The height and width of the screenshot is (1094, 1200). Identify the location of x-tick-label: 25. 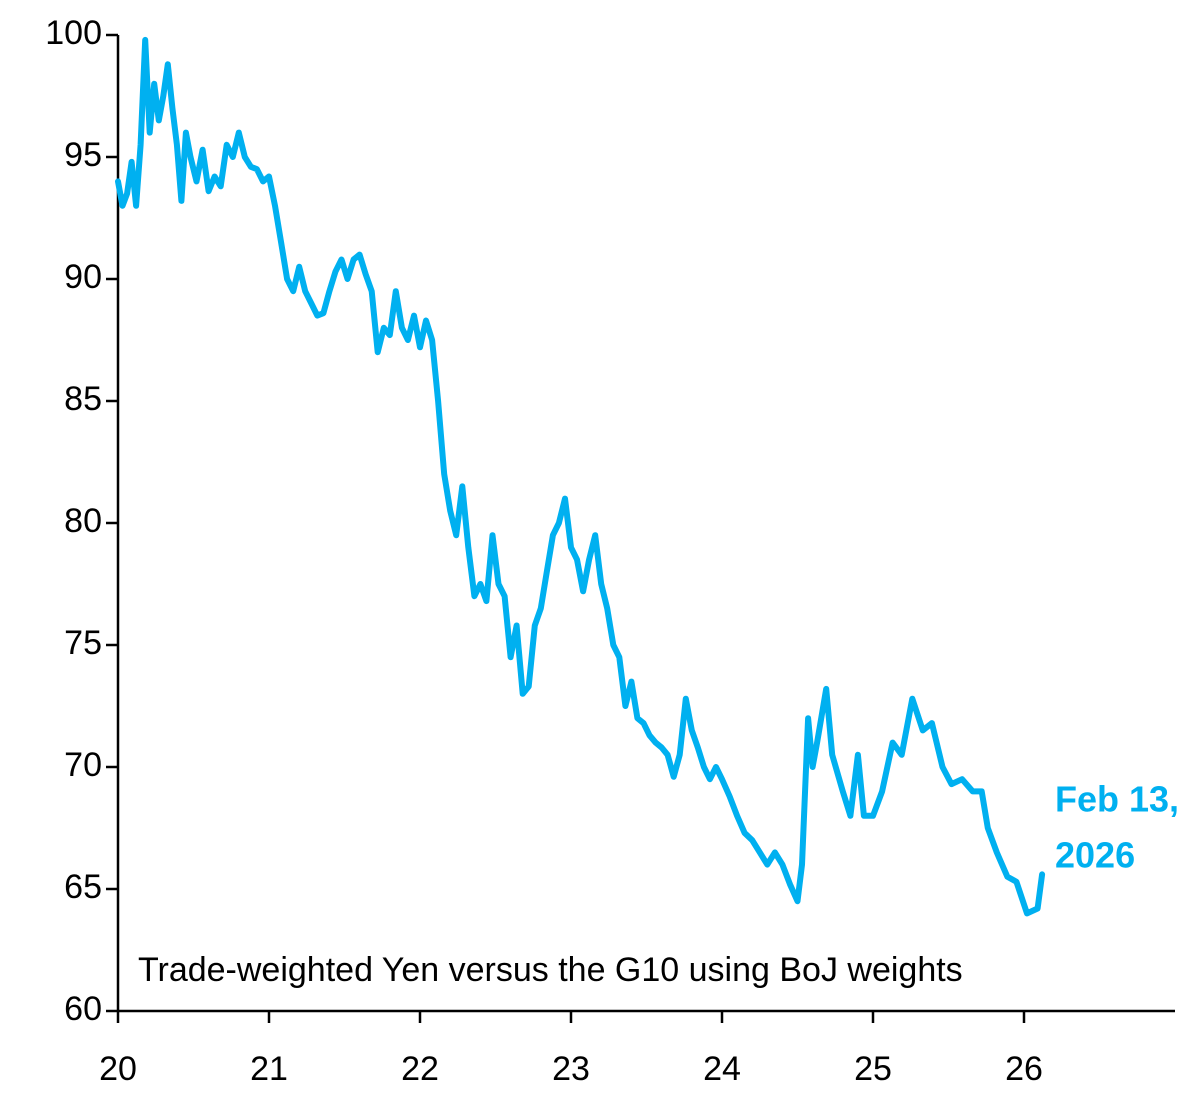
(873, 1069).